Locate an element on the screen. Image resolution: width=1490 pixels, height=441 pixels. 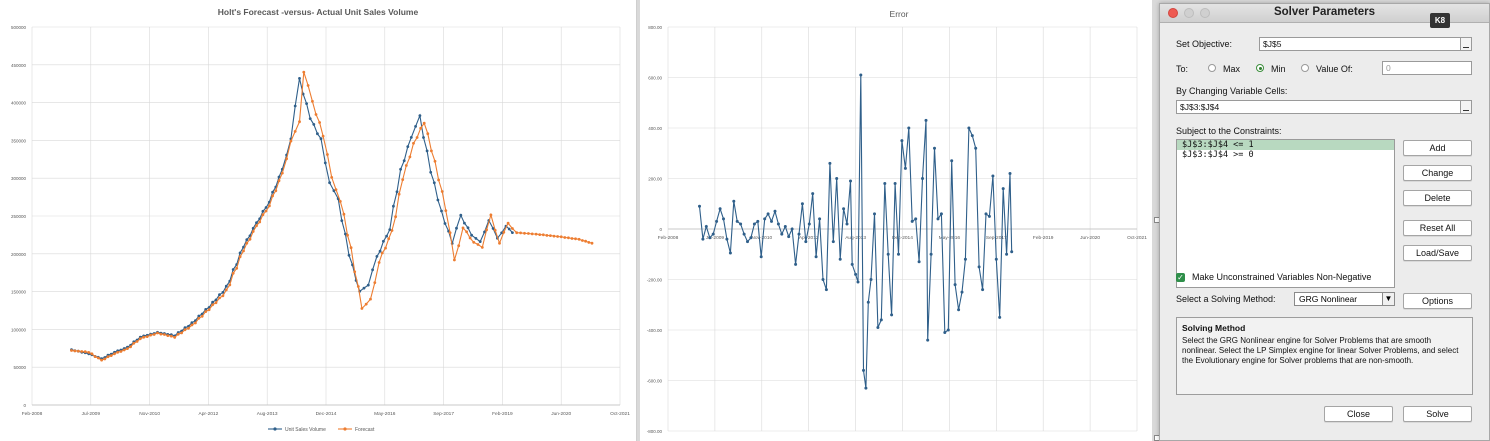
add-button: Add is located at coordinates (1437, 148).